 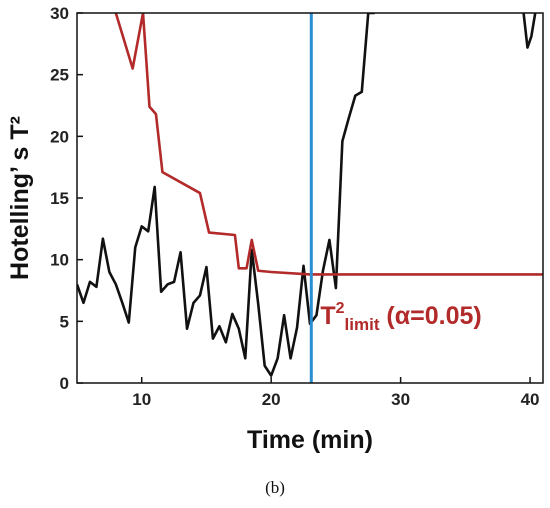 What do you see at coordinates (59, 136) in the screenshot?
I see `y-tick-label: 20` at bounding box center [59, 136].